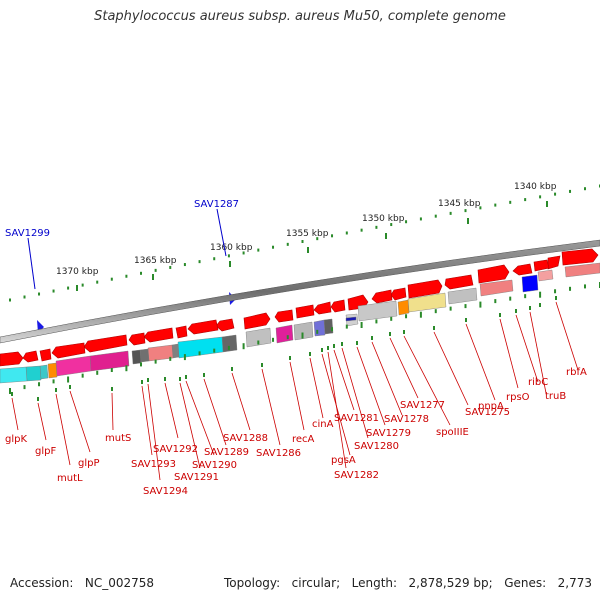  I want to click on gene-label: SAV1281, so click(356, 418).